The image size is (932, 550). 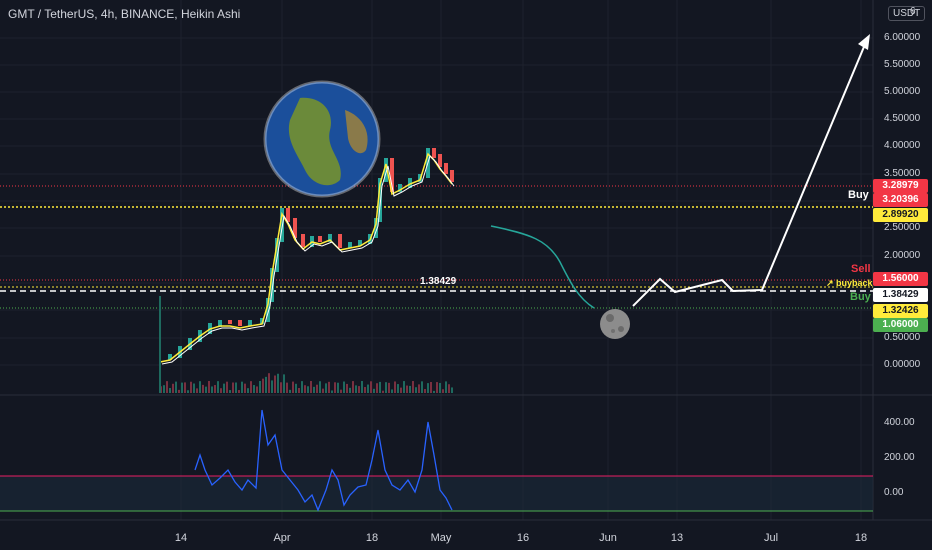 I want to click on moon-icon, so click(x=615, y=324).